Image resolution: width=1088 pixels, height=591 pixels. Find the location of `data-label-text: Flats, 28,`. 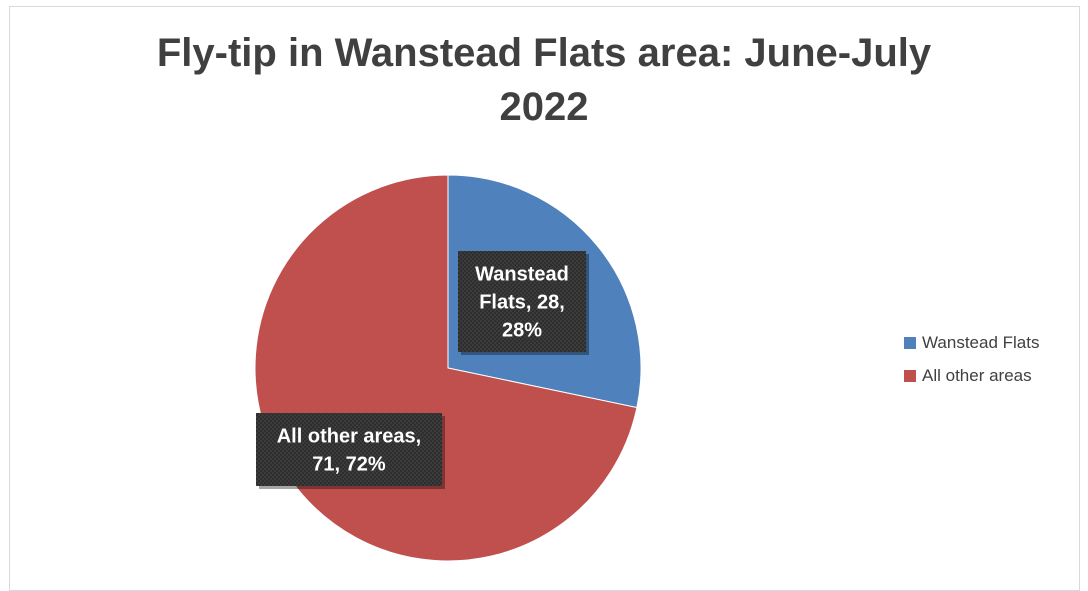

data-label-text: Flats, 28, is located at coordinates (522, 303).